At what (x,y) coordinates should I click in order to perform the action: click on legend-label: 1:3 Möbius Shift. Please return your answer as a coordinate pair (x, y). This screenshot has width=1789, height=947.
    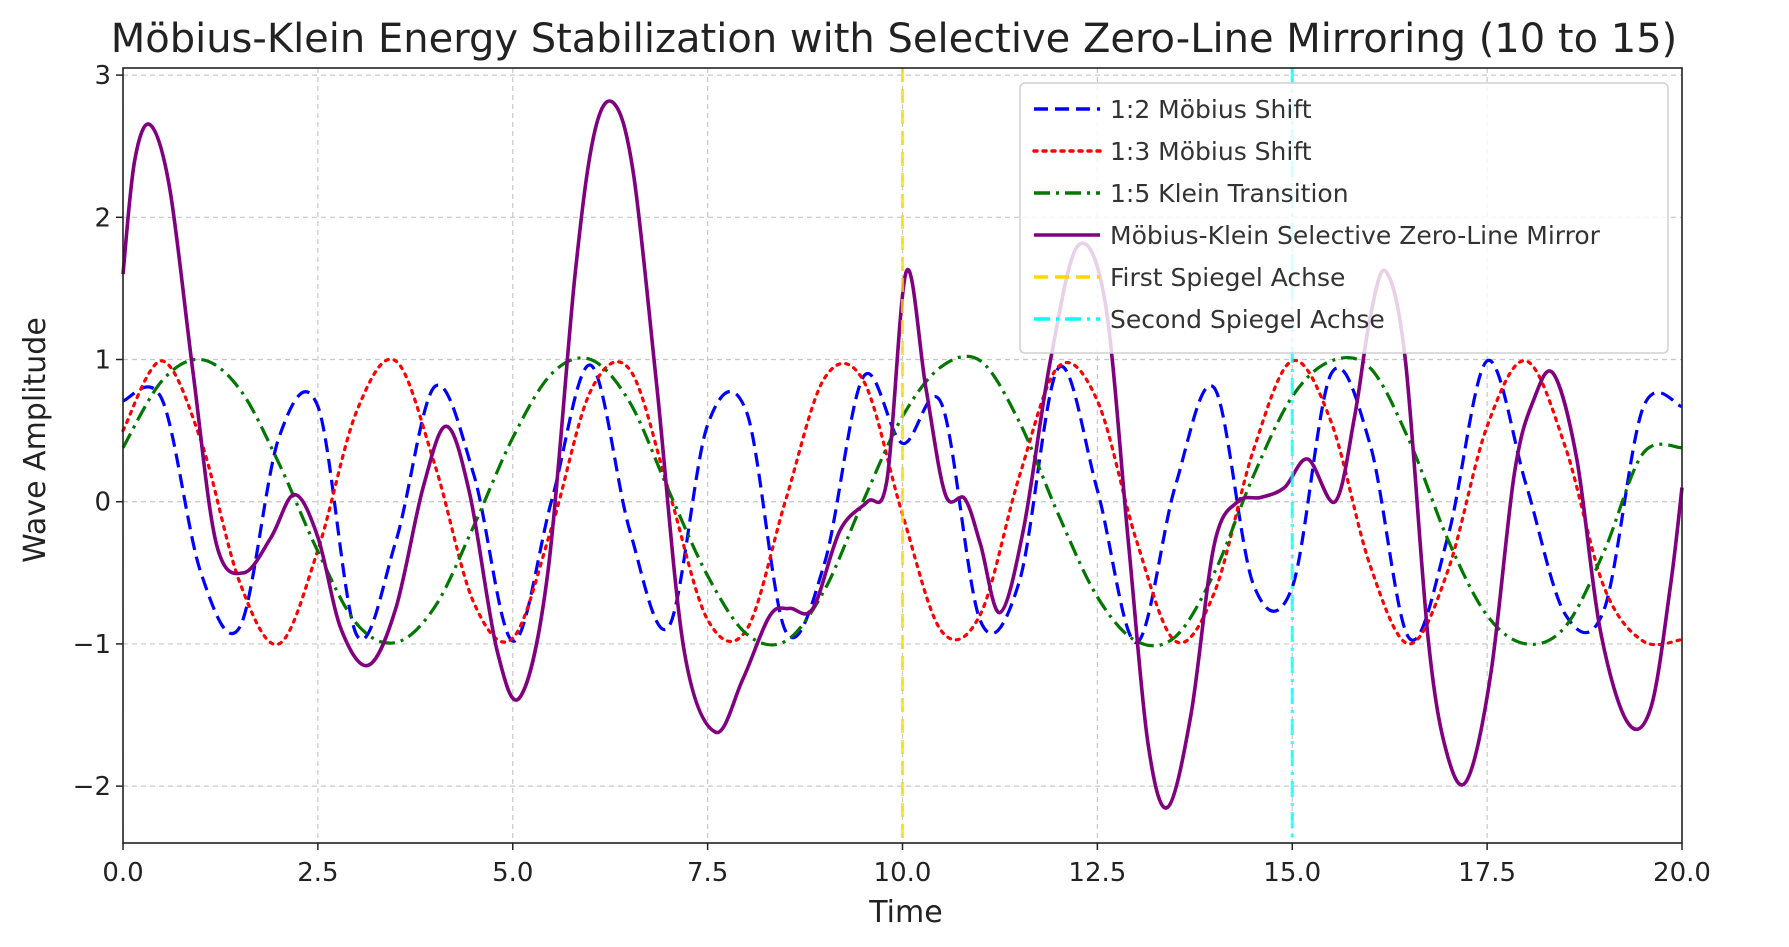
    Looking at the image, I should click on (1211, 151).